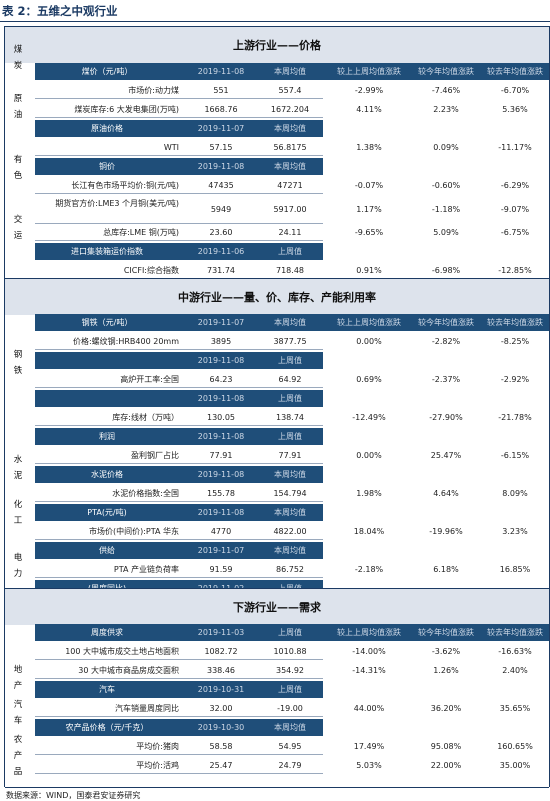 The height and width of the screenshot is (801, 550). What do you see at coordinates (446, 270) in the screenshot?
I see `cell-v4: -6.98%` at bounding box center [446, 270].